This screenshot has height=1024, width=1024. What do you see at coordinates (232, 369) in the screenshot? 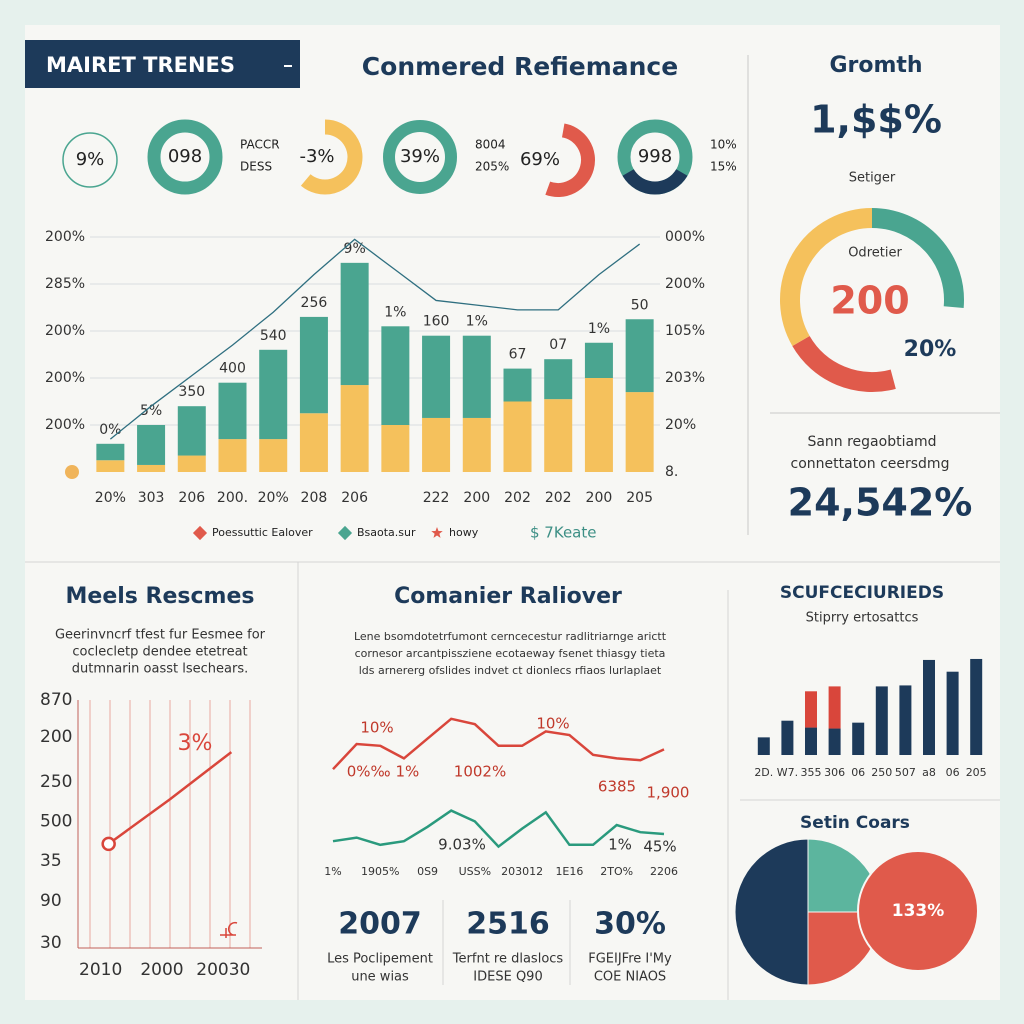
I see `bar-label: 400` at bounding box center [232, 369].